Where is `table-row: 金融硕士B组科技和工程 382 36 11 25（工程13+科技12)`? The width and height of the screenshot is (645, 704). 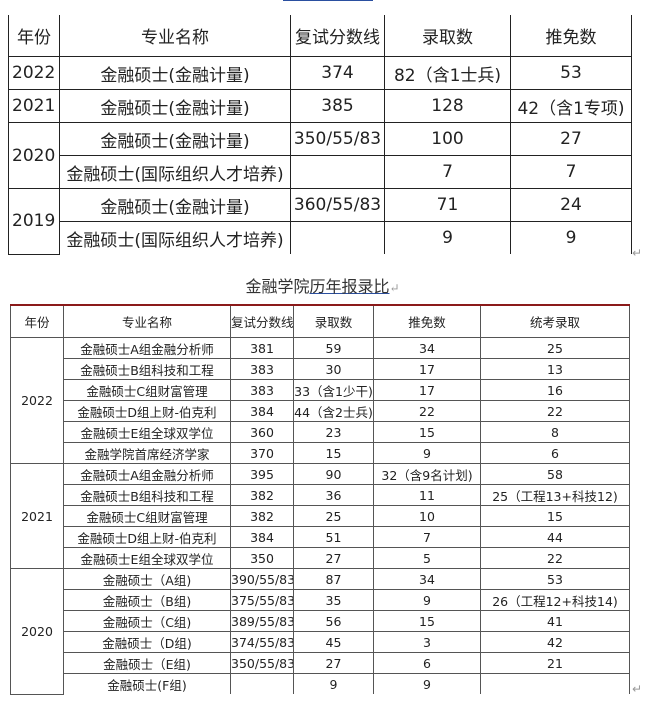 table-row: 金融硕士B组科技和工程 382 36 11 25（工程13+科技12) is located at coordinates (320, 495).